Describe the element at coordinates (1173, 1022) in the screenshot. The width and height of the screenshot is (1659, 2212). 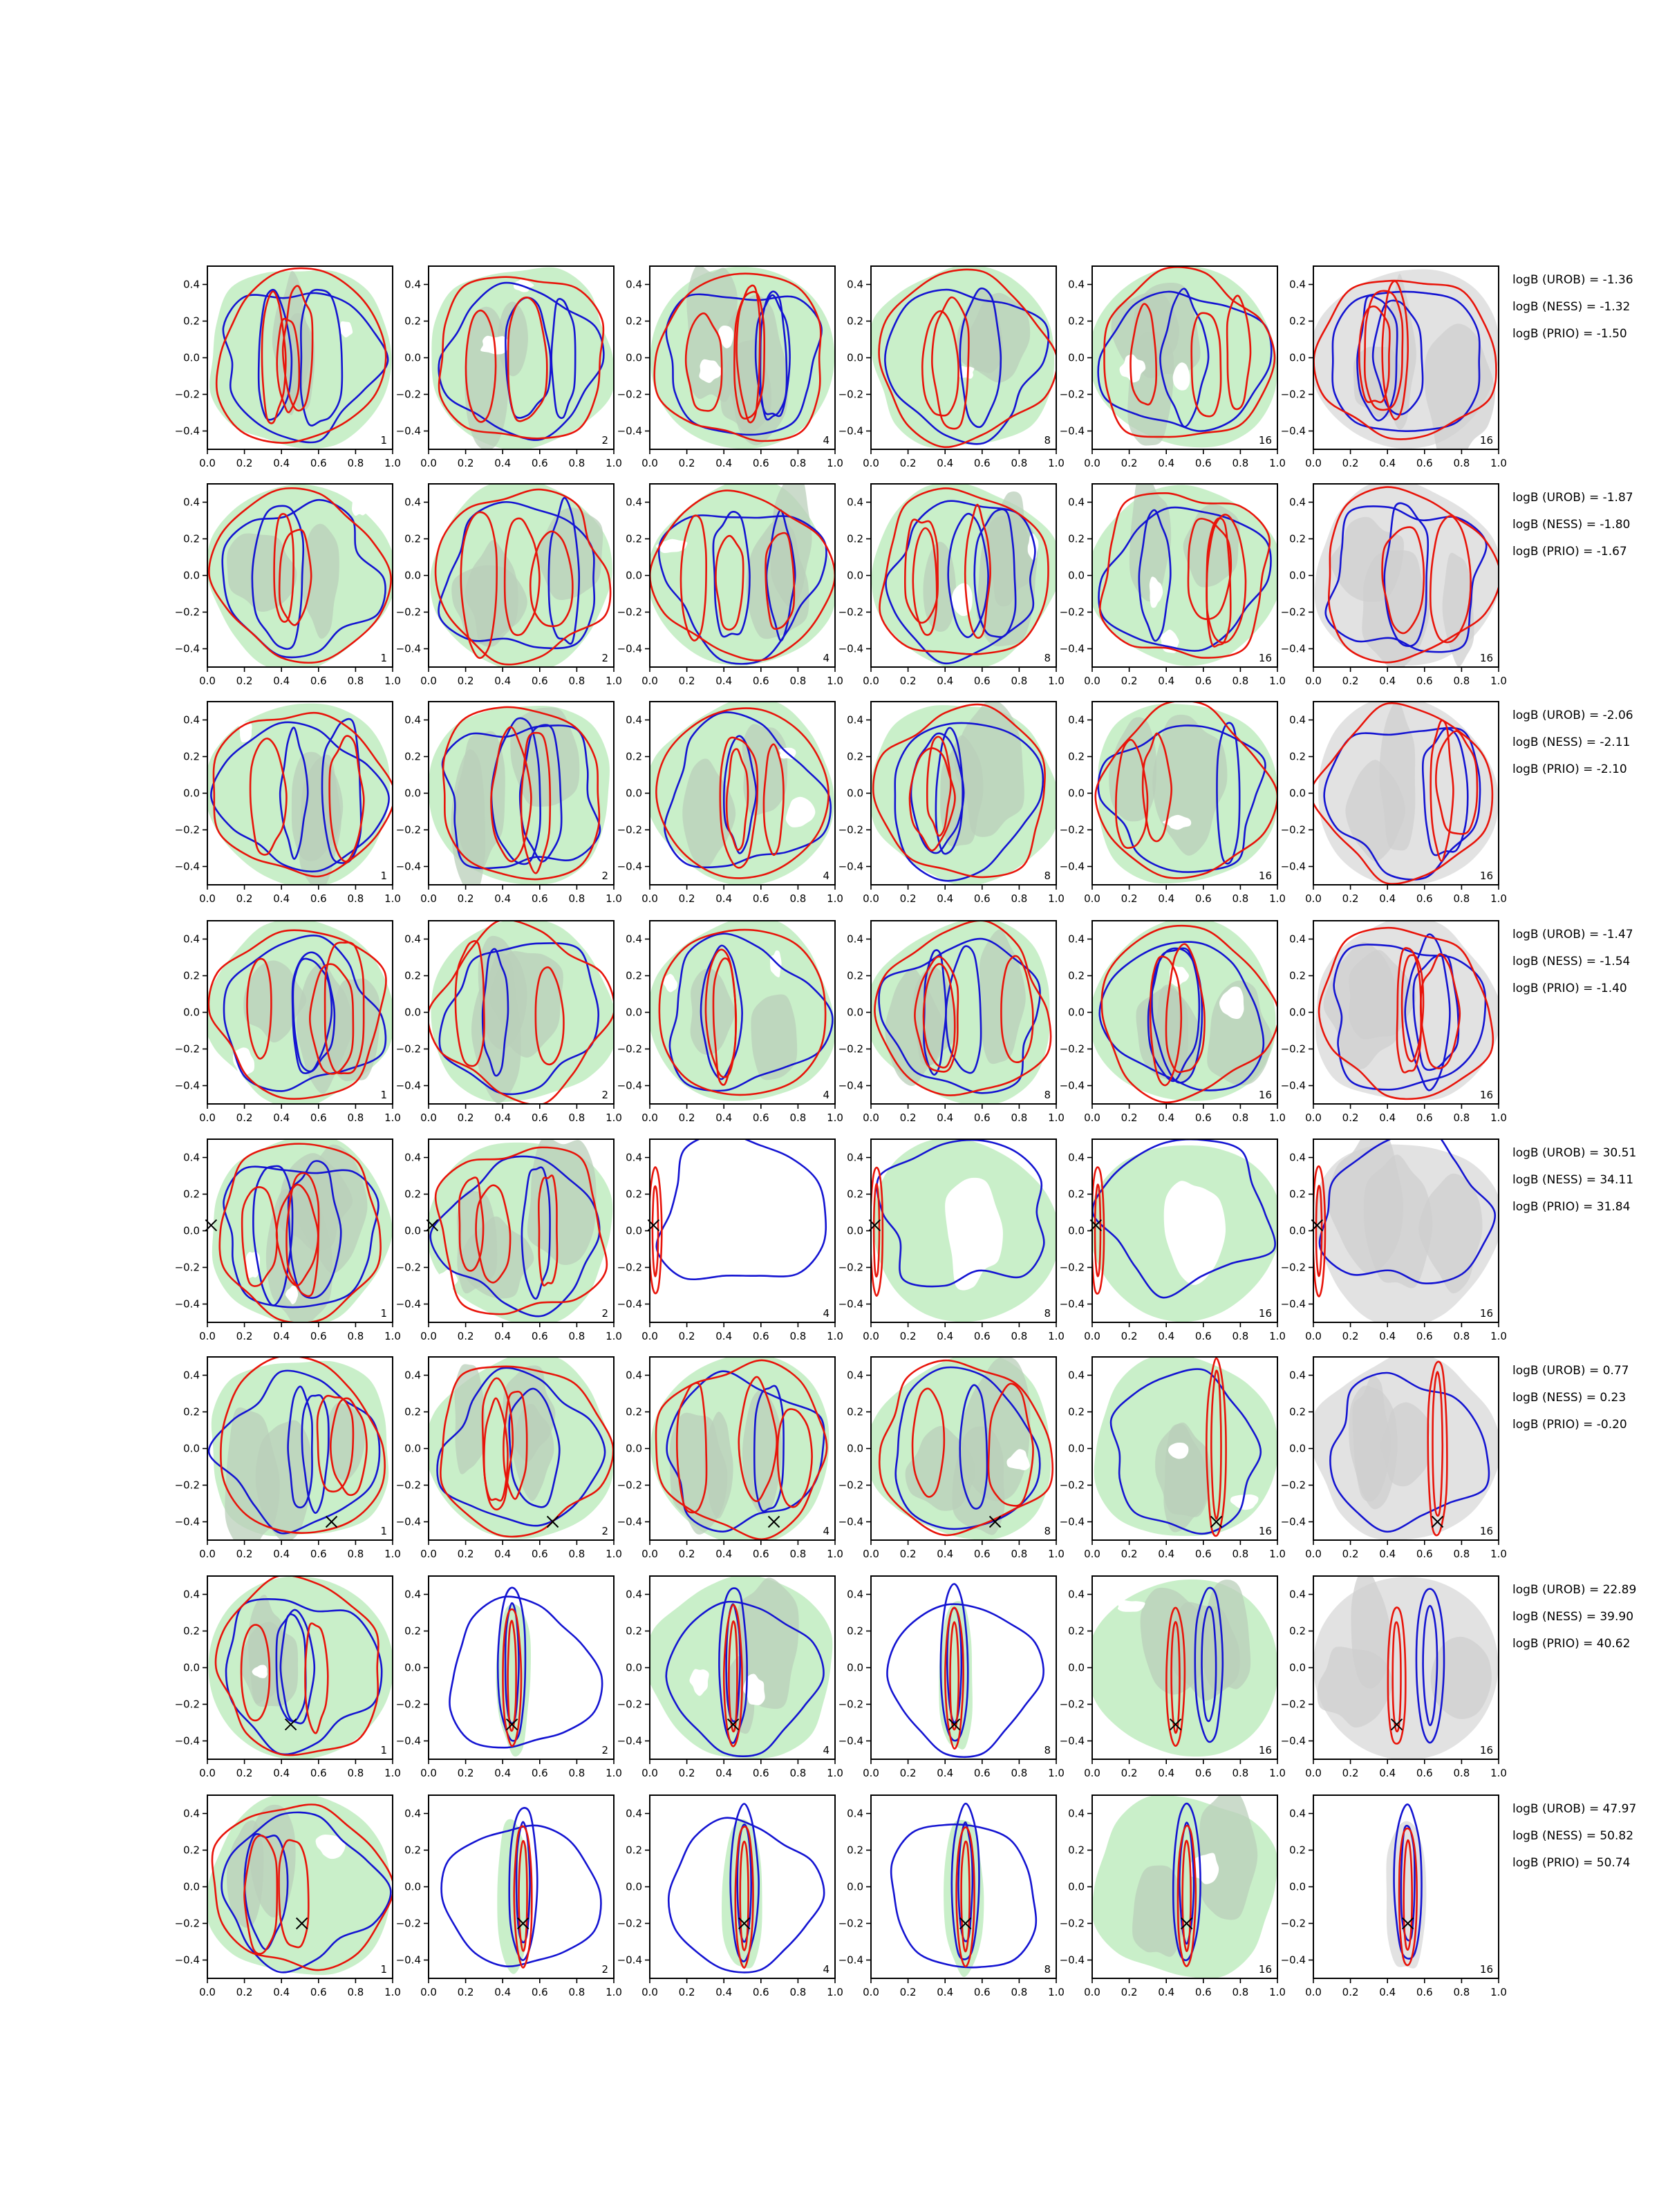
I see `panel-r4-c5: 0.0 0.2 0.4 0.6 0.8 1.0 0.4 0.2 0.0 −0.2 −0.4 16` at that location.